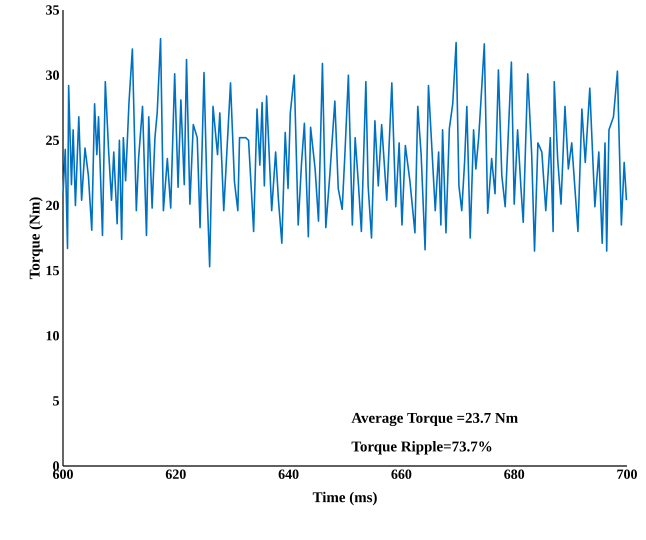 Image resolution: width=646 pixels, height=540 pixels. I want to click on annotation: Torque Ripple=73.7%, so click(422, 447).